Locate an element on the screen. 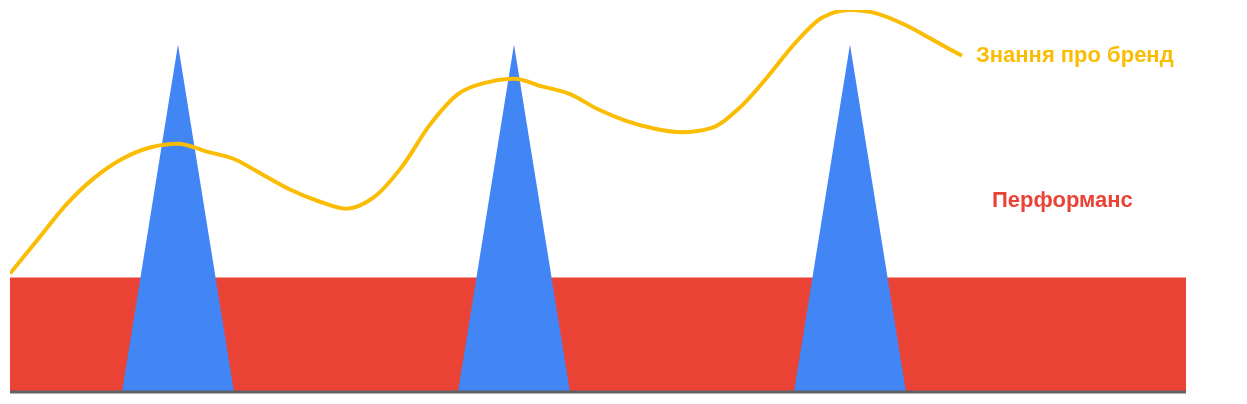 Image resolution: width=1247 pixels, height=404 pixels. series-label: Знання про бренд is located at coordinates (1075, 54).